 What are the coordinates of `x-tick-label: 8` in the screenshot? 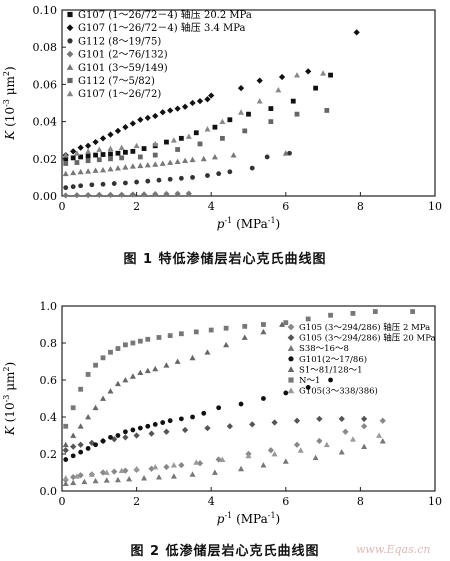 It's located at (360, 501).